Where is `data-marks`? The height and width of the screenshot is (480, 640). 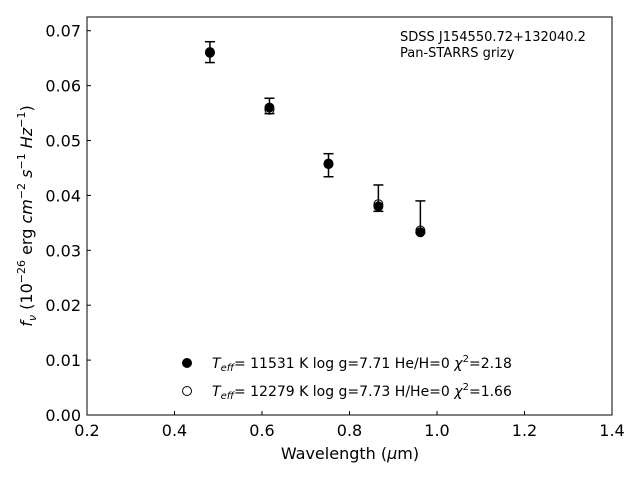
data-marks is located at coordinates (315, 139).